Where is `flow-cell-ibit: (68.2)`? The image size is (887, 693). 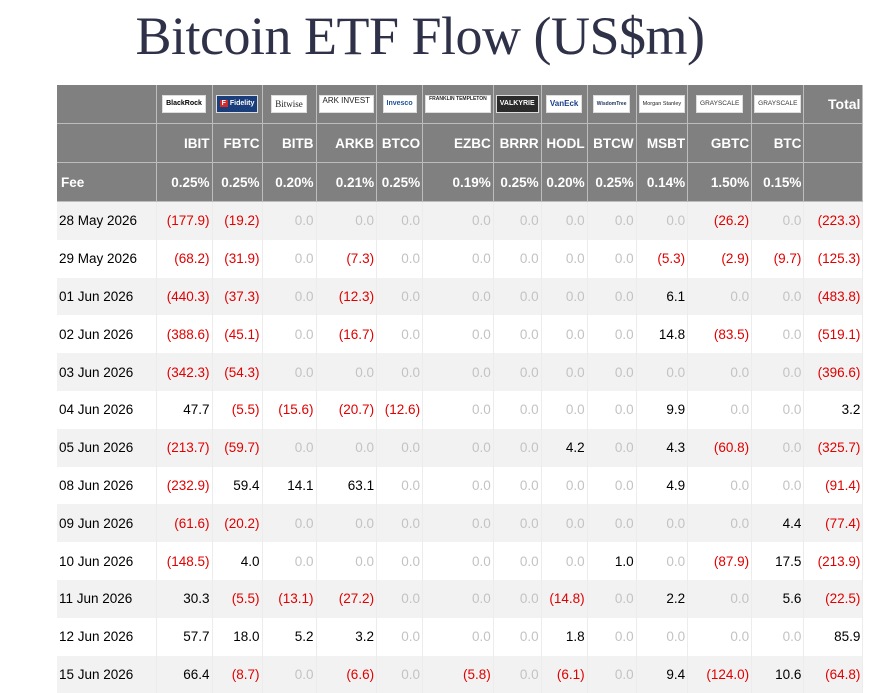 flow-cell-ibit: (68.2) is located at coordinates (184, 258).